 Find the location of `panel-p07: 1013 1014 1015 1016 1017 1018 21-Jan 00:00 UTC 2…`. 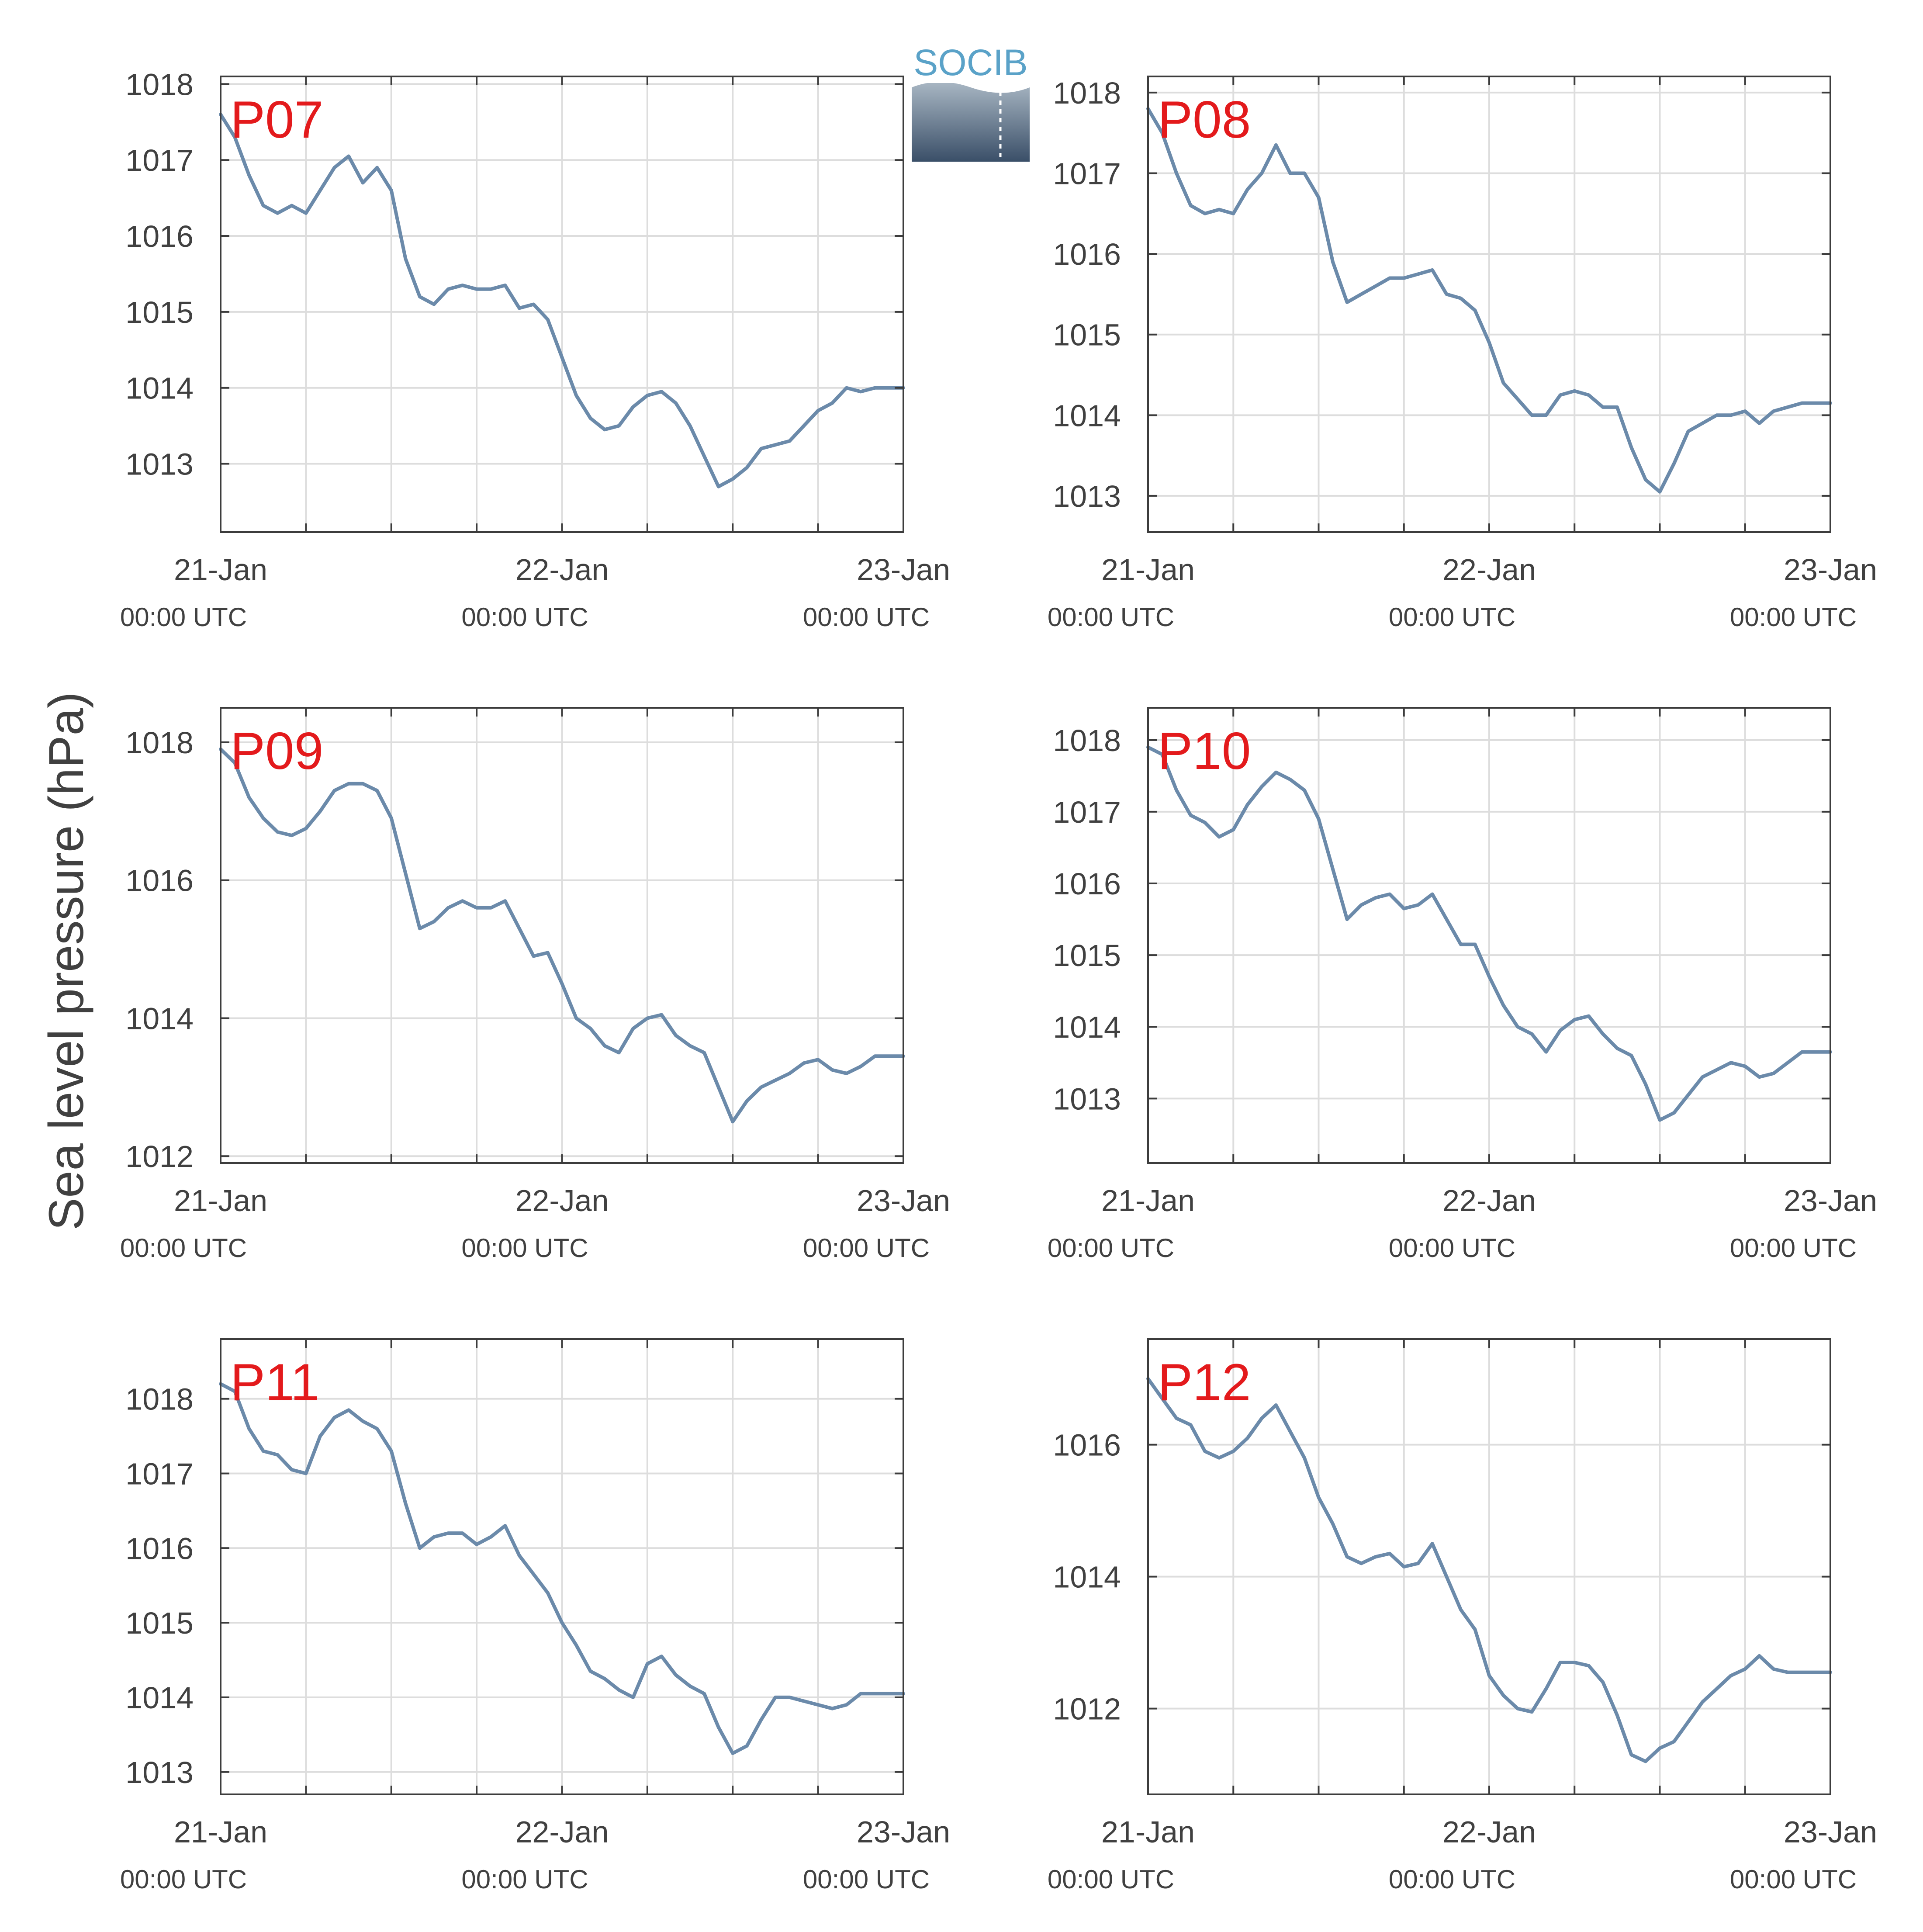

panel-p07: 1013 1014 1015 1016 1017 1018 21-Jan 00:00 UTC 2… is located at coordinates (535, 349).